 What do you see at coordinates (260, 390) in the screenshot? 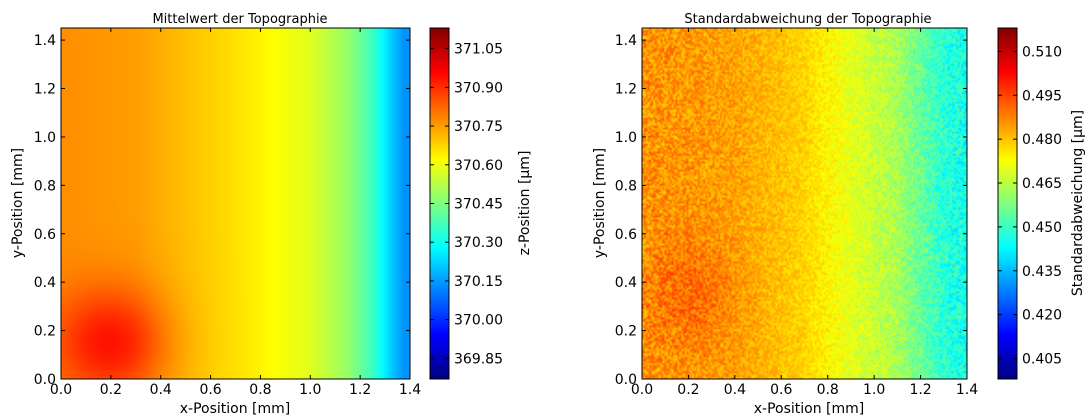
I see `x-tick-label-mean: 0.8` at bounding box center [260, 390].